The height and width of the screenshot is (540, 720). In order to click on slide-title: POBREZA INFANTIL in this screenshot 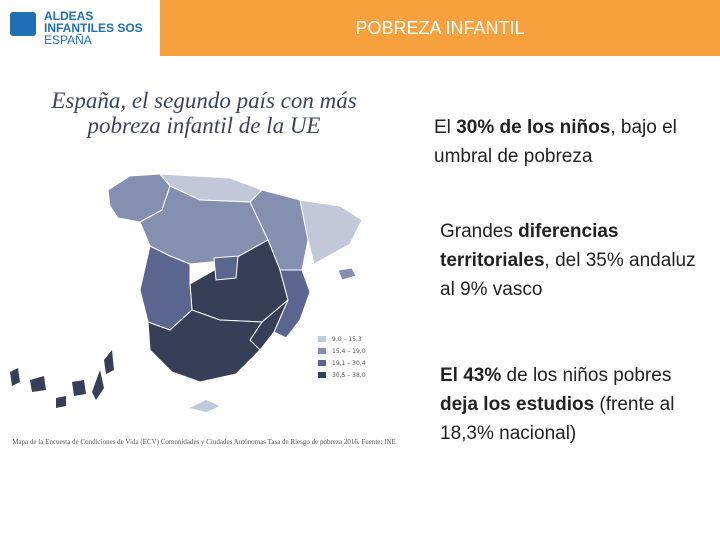, I will do `click(440, 28)`.